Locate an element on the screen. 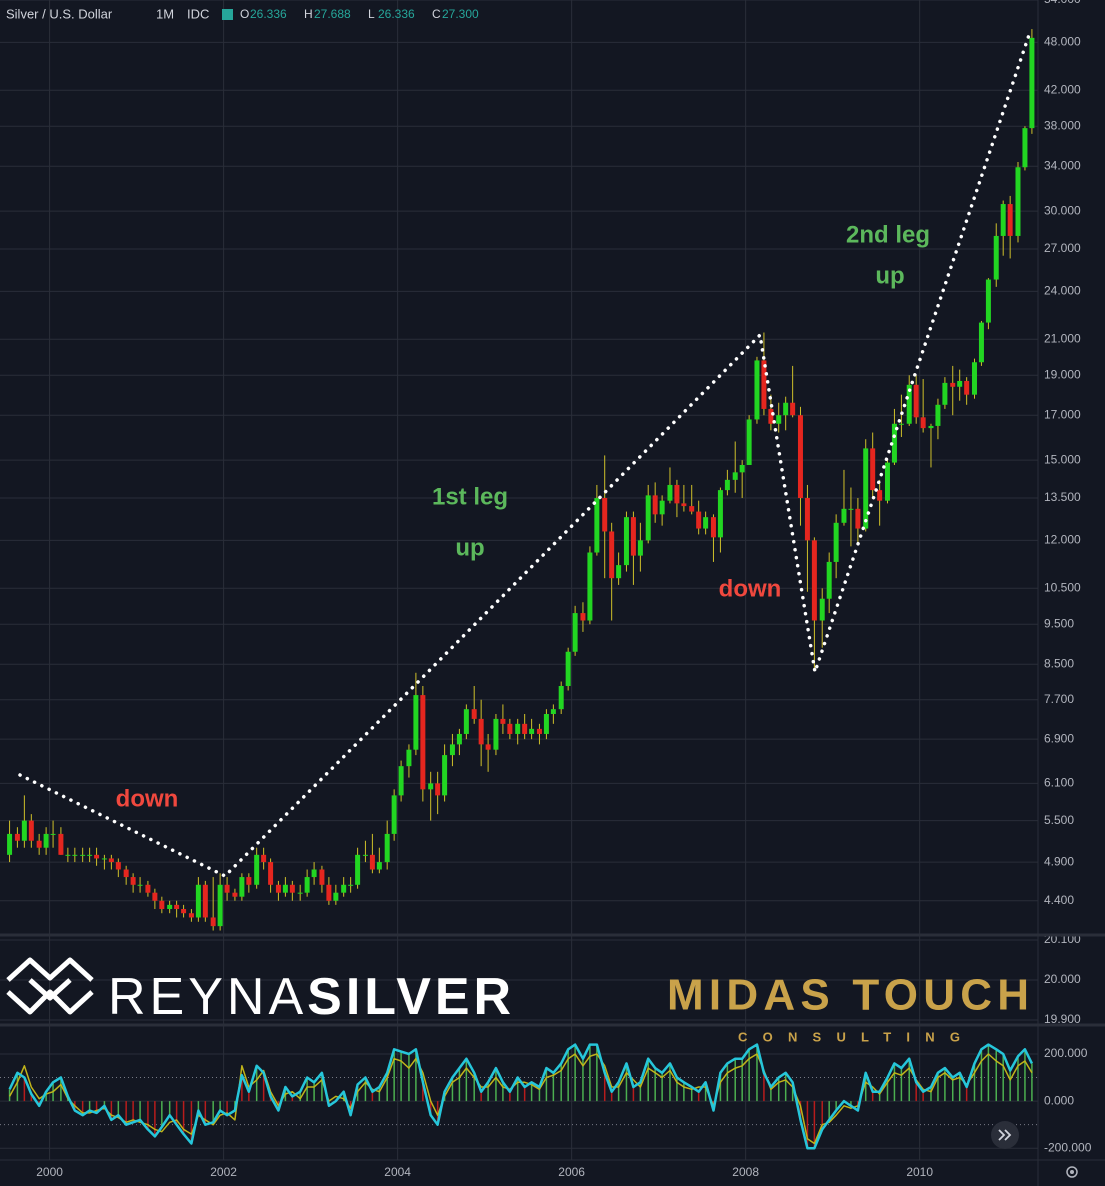 Image resolution: width=1105 pixels, height=1186 pixels. x-tick-label: 2002 is located at coordinates (223, 1172).